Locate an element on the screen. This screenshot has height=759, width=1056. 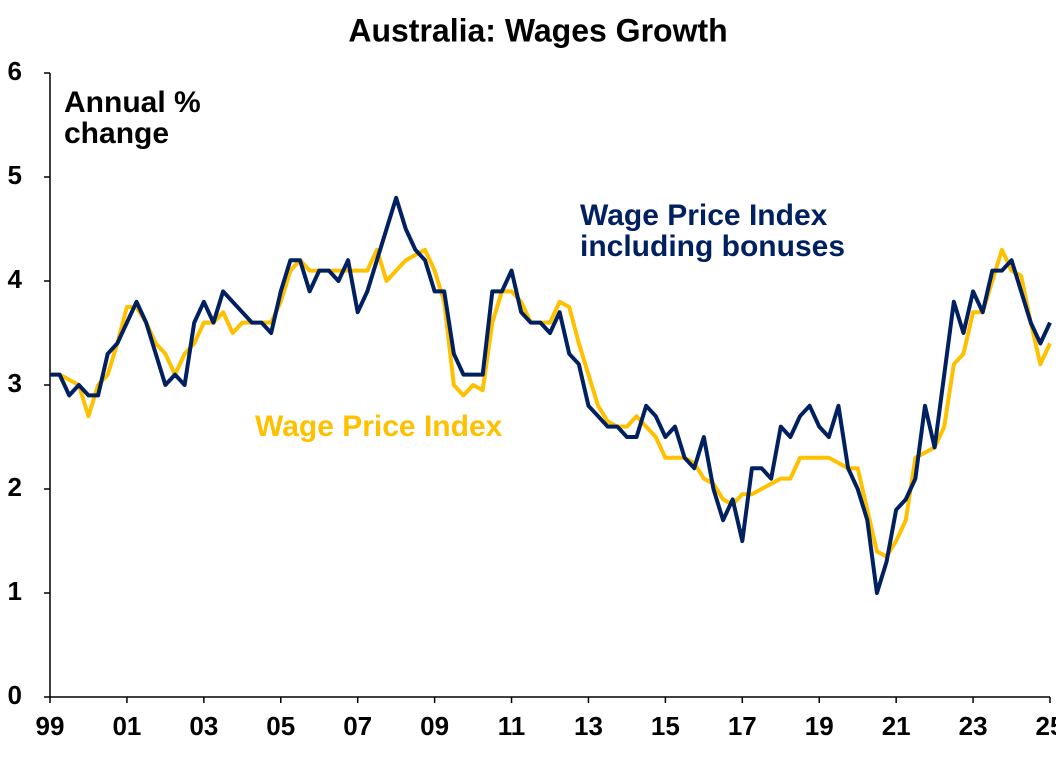
x-tick-label: 21 is located at coordinates (896, 726).